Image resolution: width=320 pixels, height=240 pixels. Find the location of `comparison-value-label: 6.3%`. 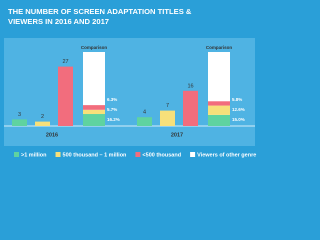

comparison-value-label: 6.3% is located at coordinates (112, 99).